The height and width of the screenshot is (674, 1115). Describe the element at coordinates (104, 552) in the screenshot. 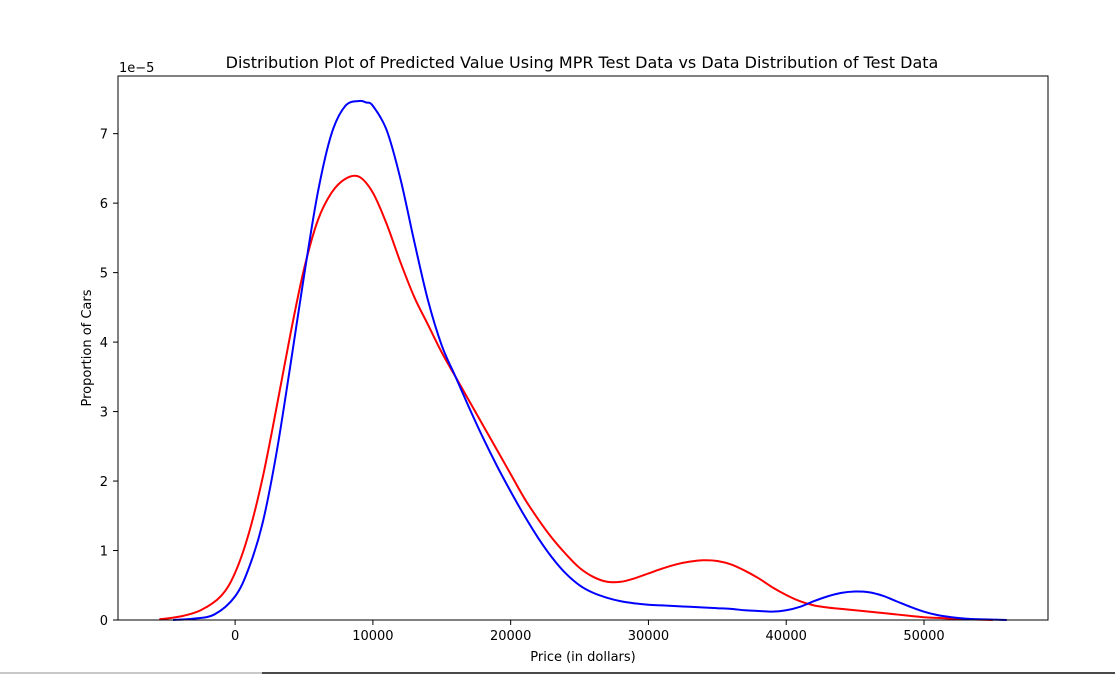

I see `y-tick-label: 1` at that location.